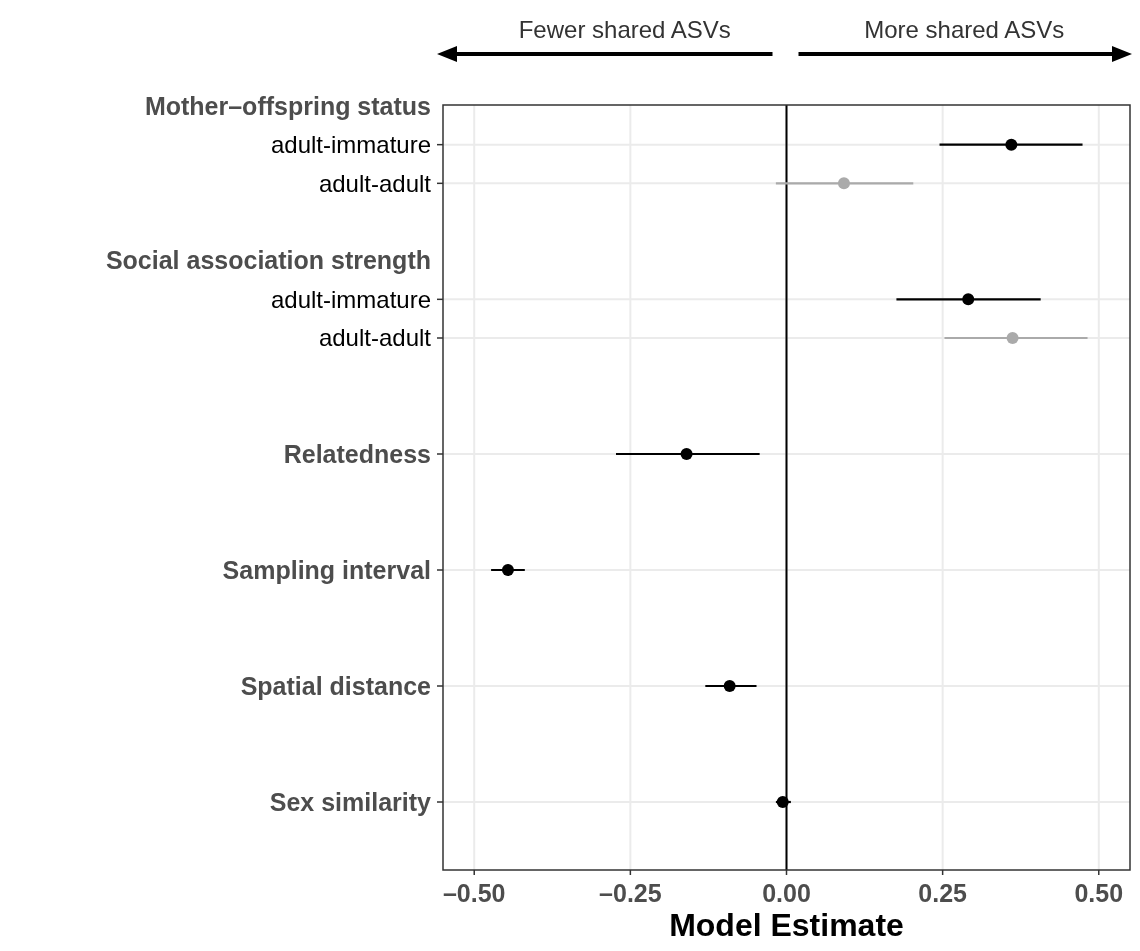  I want to click on x-tick-label: 0.00, so click(786, 893).